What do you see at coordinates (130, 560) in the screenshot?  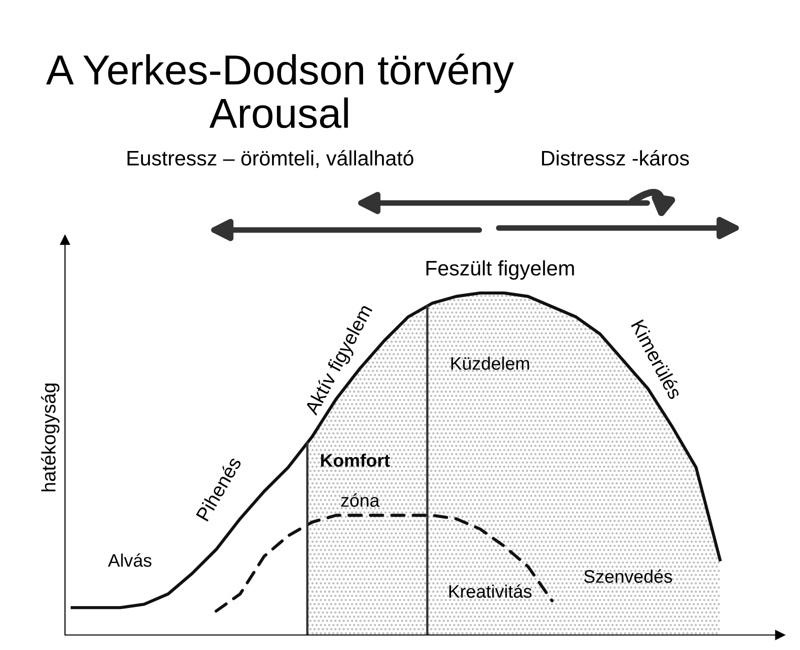 I see `annotation: Alvás` at bounding box center [130, 560].